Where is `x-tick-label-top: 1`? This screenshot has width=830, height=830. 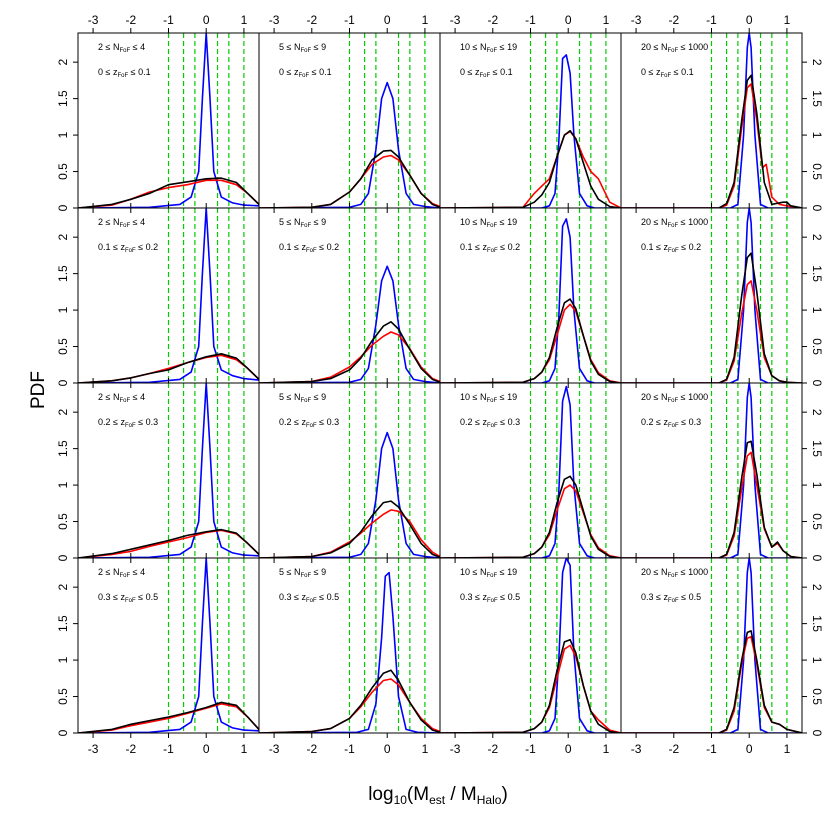 x-tick-label-top: 1 is located at coordinates (606, 20).